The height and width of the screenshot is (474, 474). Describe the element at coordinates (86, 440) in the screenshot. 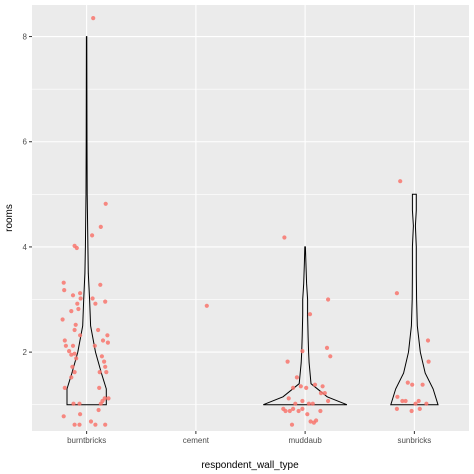

I see `x-tick-label-burntbricks: burntbricks` at that location.